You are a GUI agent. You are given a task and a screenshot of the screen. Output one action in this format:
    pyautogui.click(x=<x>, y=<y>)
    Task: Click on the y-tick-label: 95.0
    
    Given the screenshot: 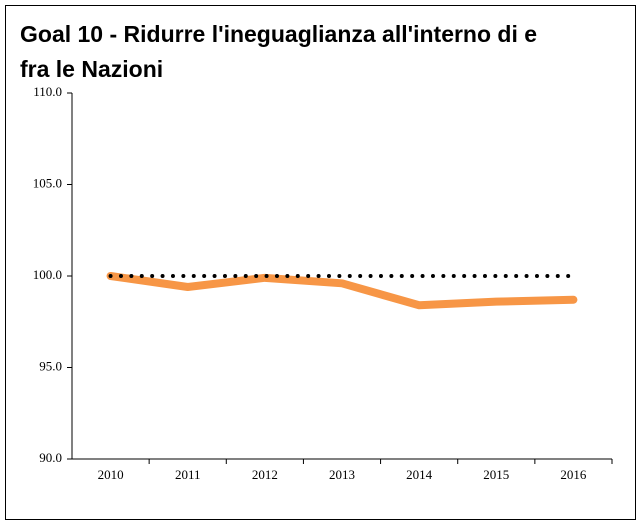 What is the action you would take?
    pyautogui.click(x=50, y=365)
    